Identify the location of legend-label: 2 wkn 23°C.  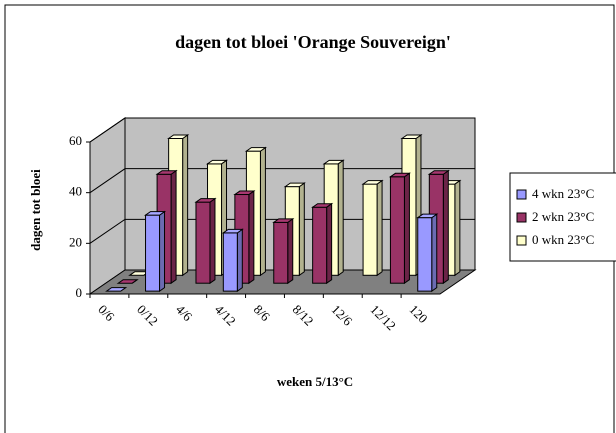
(563, 216).